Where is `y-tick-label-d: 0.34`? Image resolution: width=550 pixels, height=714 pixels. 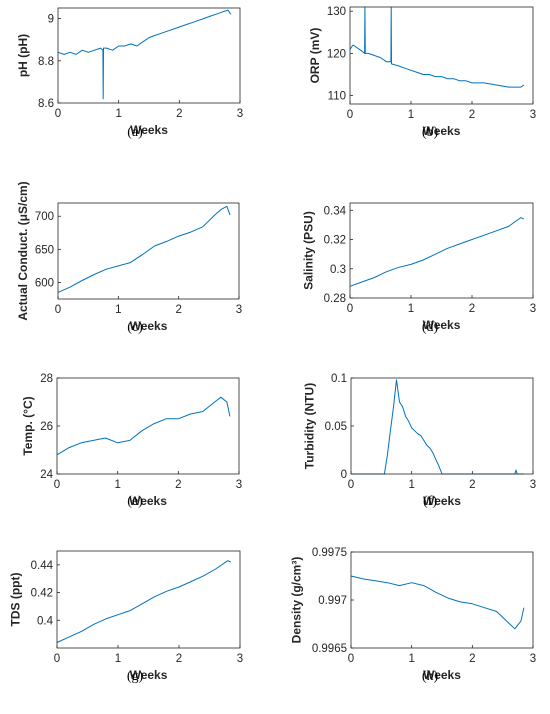
y-tick-label-d: 0.34 is located at coordinates (335, 211).